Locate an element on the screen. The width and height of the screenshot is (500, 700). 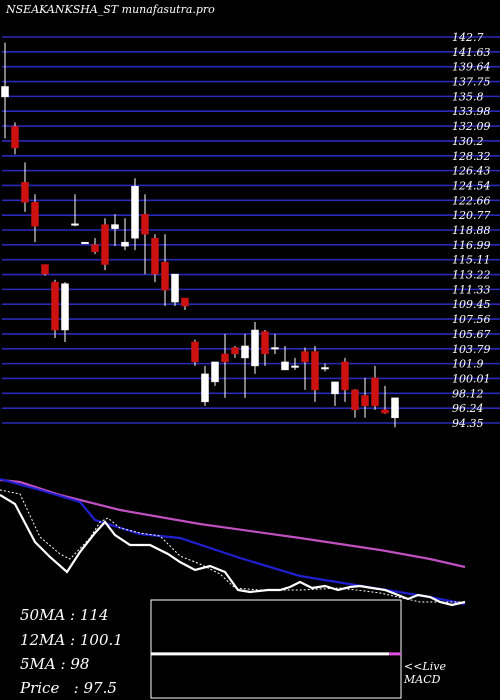
live-label: <<Live is located at coordinates (425, 666).